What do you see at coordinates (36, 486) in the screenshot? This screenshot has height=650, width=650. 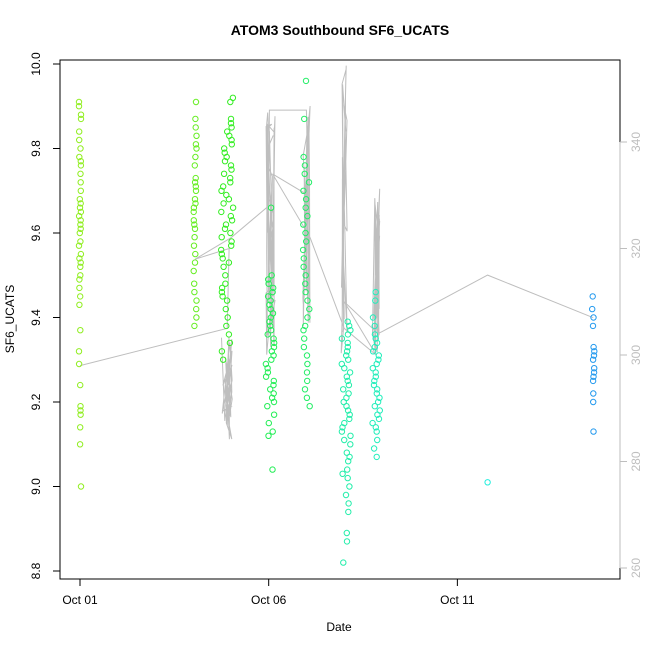 I see `y-tick-label: 9.0` at bounding box center [36, 486].